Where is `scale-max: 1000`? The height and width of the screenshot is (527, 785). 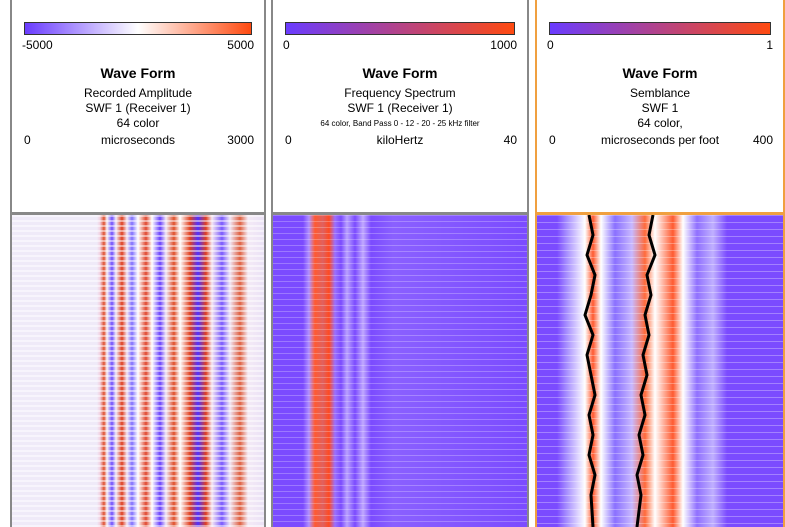
scale-max: 1000 is located at coordinates (503, 45).